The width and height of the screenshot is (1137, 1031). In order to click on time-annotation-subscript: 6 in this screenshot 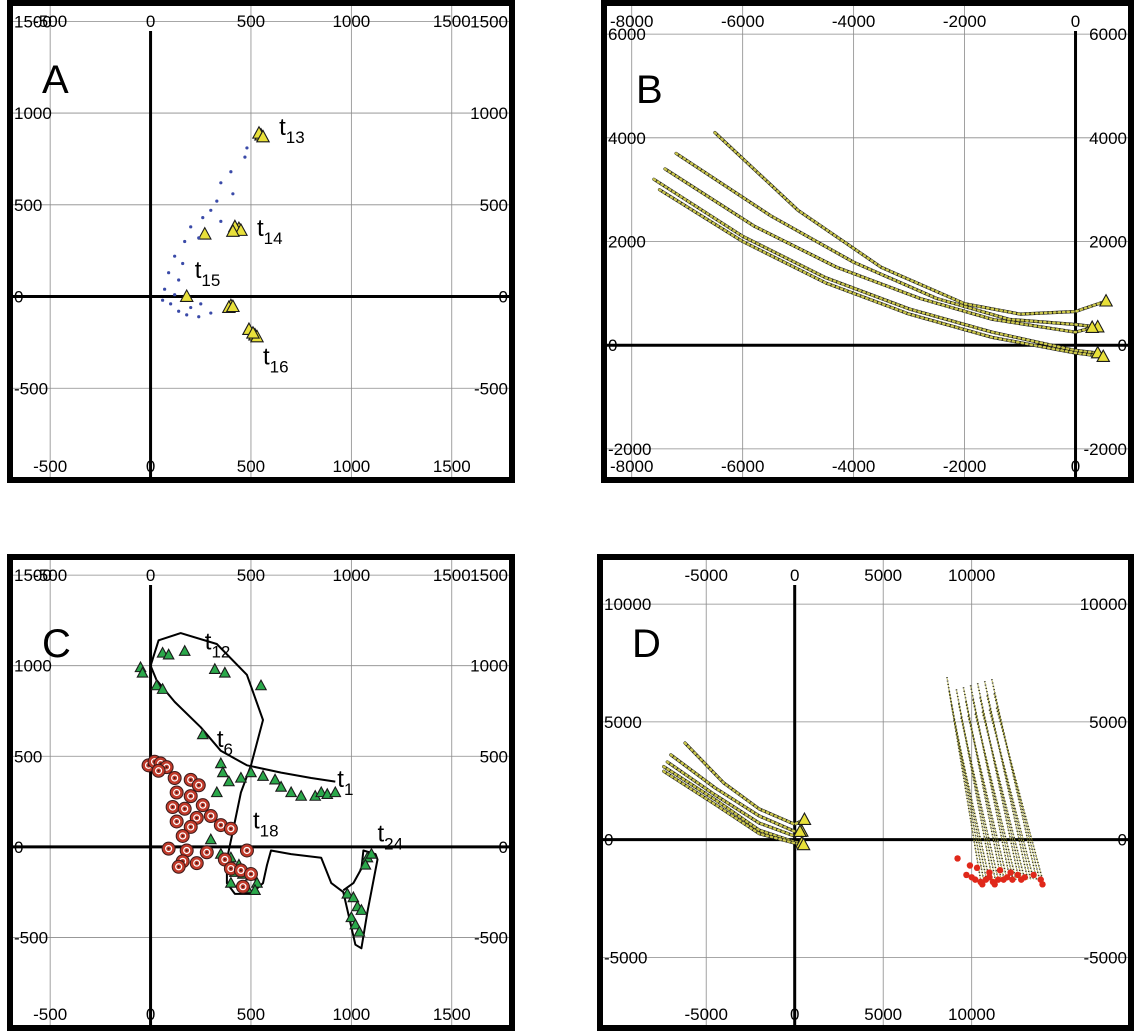, I will do `click(227, 749)`.